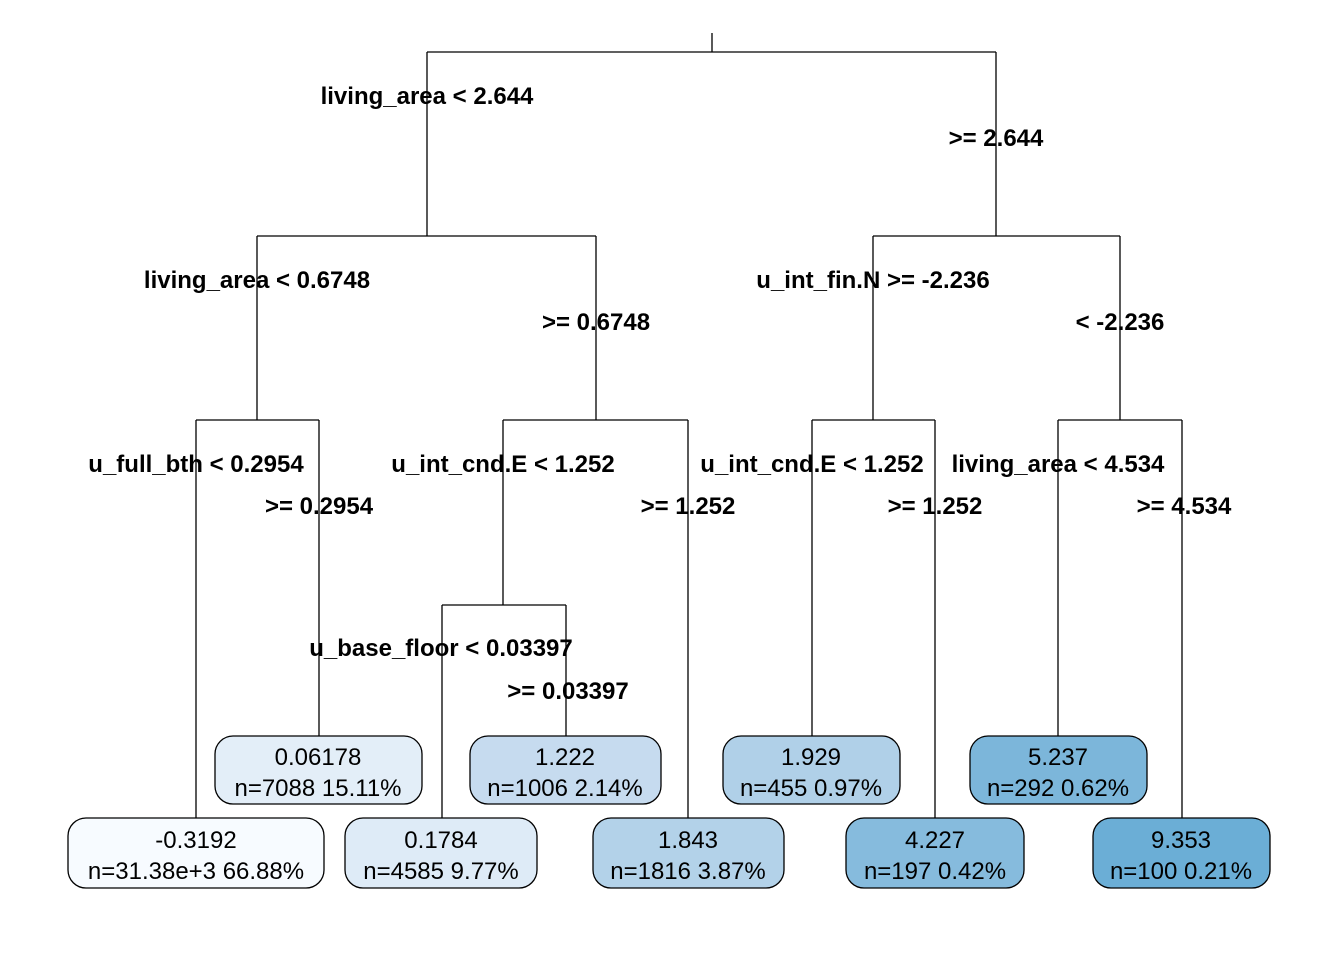 This screenshot has height=960, width=1344. Describe the element at coordinates (996, 138) in the screenshot. I see `split-root-right-label: >= 2.644` at that location.